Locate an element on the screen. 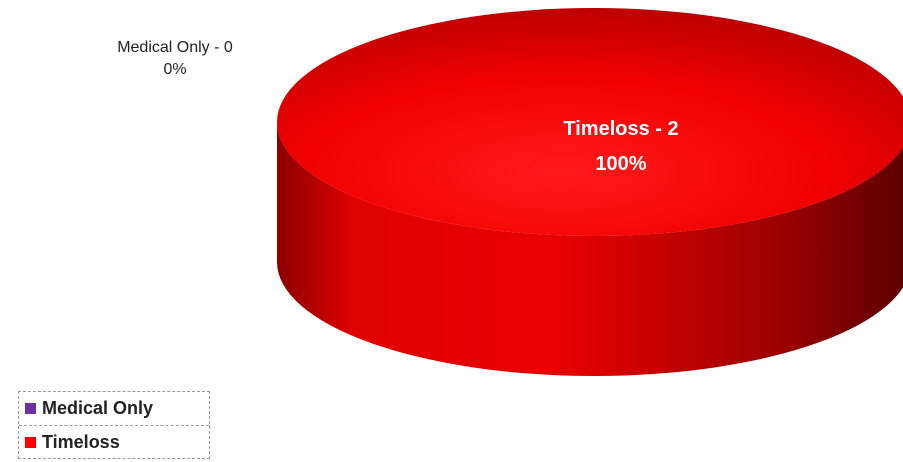  legend-item-timeloss: Timeloss is located at coordinates (114, 441).